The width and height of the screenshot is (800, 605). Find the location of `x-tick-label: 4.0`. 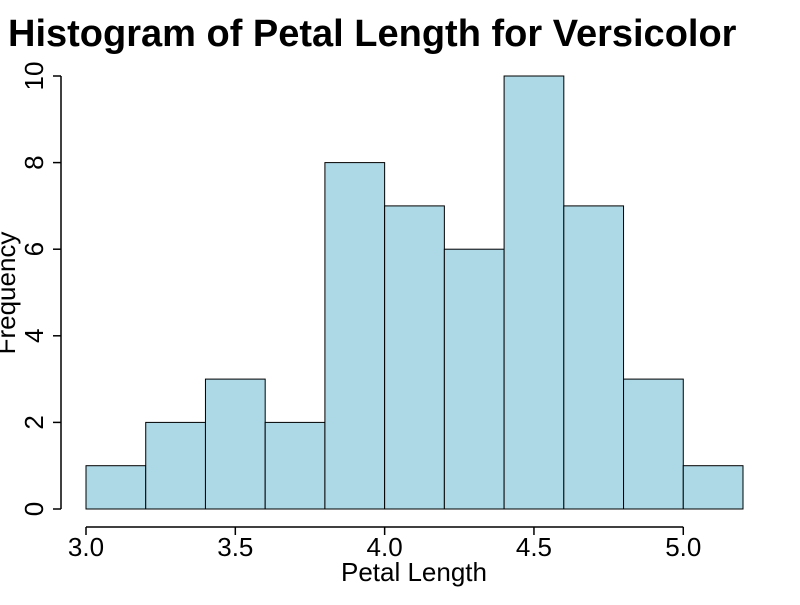

x-tick-label: 4.0 is located at coordinates (385, 547).